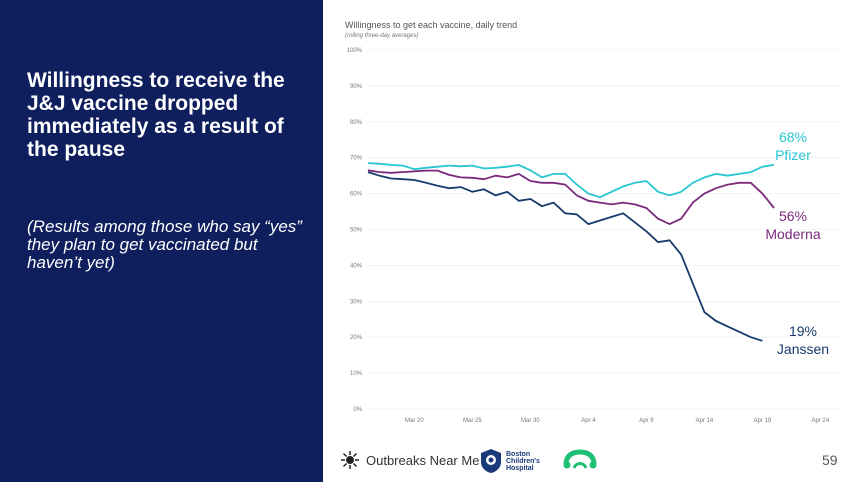 This screenshot has height=482, width=850. I want to click on y-tick-label: 50%, so click(356, 231).